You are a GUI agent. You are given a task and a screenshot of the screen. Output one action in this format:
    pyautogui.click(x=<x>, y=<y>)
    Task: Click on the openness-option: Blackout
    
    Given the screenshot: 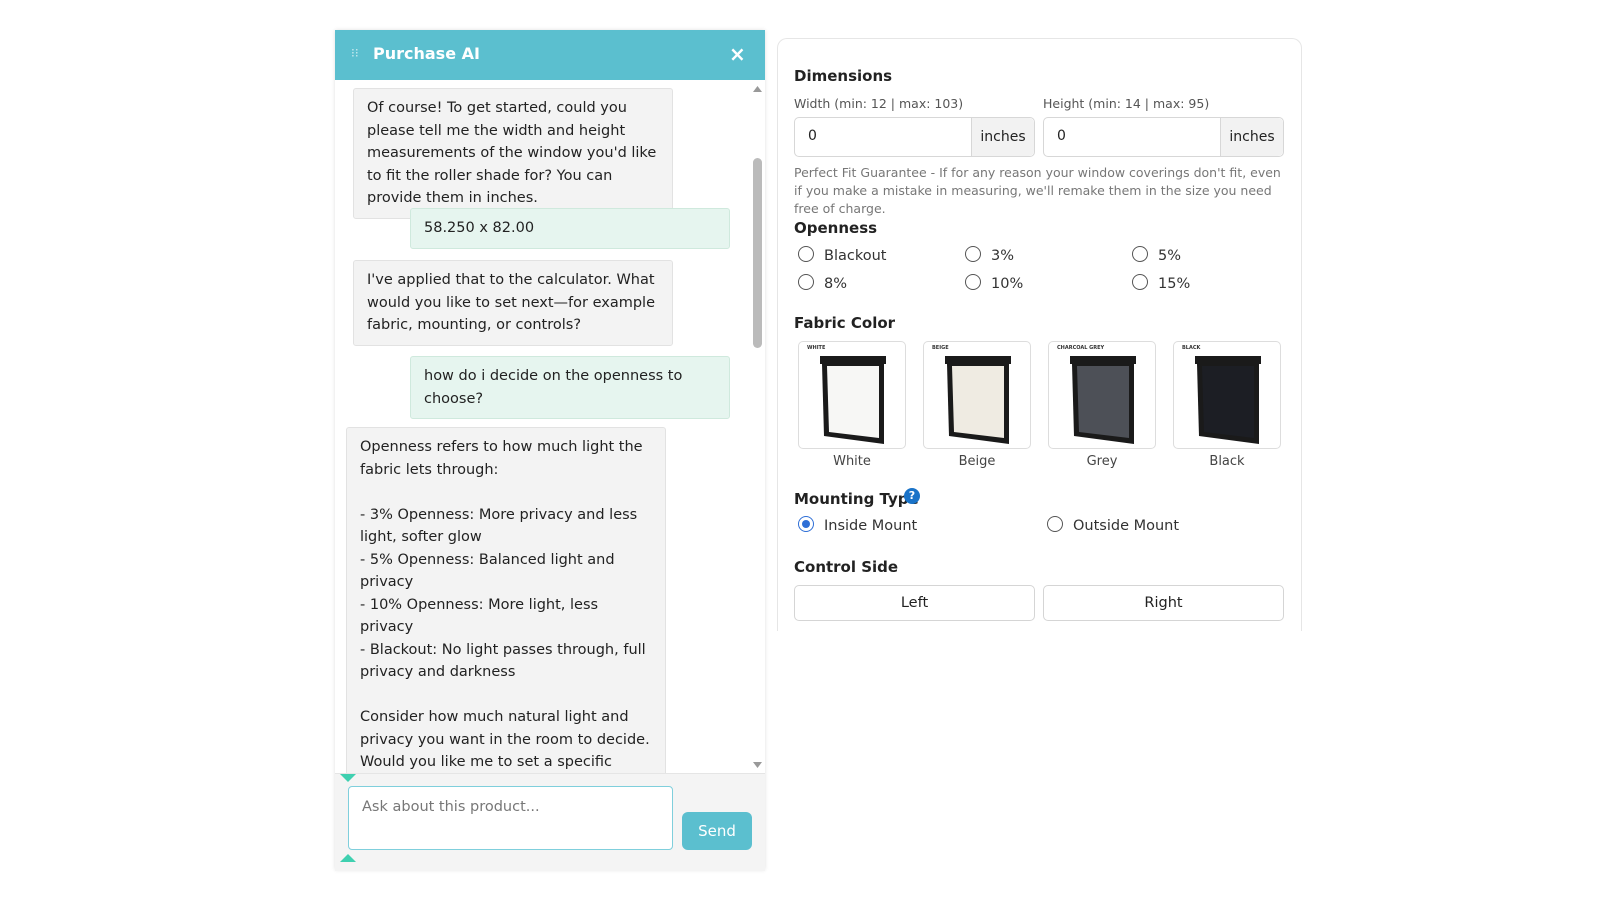 What is the action you would take?
    pyautogui.click(x=842, y=255)
    